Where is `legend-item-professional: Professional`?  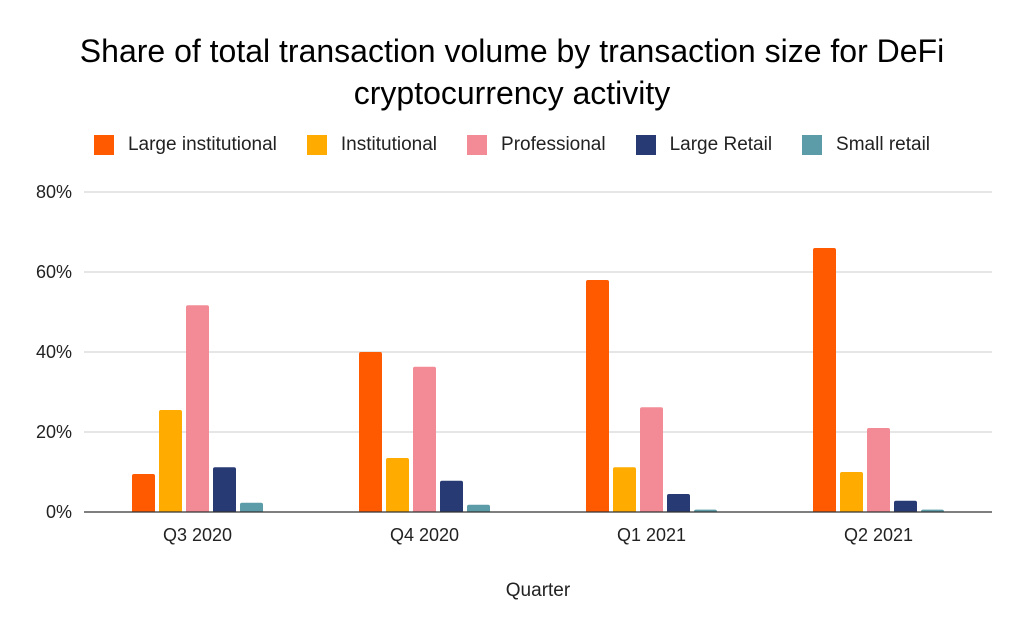
legend-item-professional: Professional is located at coordinates (536, 145).